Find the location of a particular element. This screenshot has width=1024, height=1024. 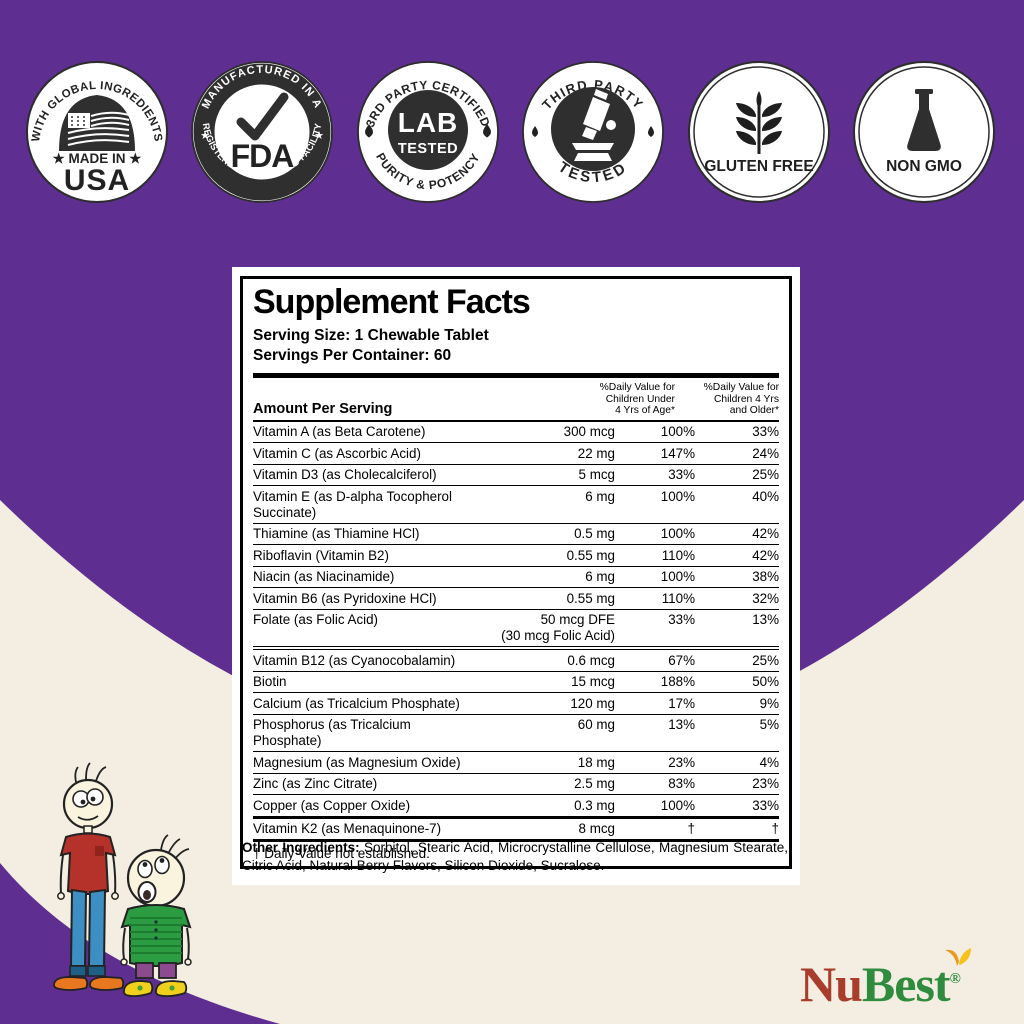

row-dv-under-4: 67% is located at coordinates (681, 660).